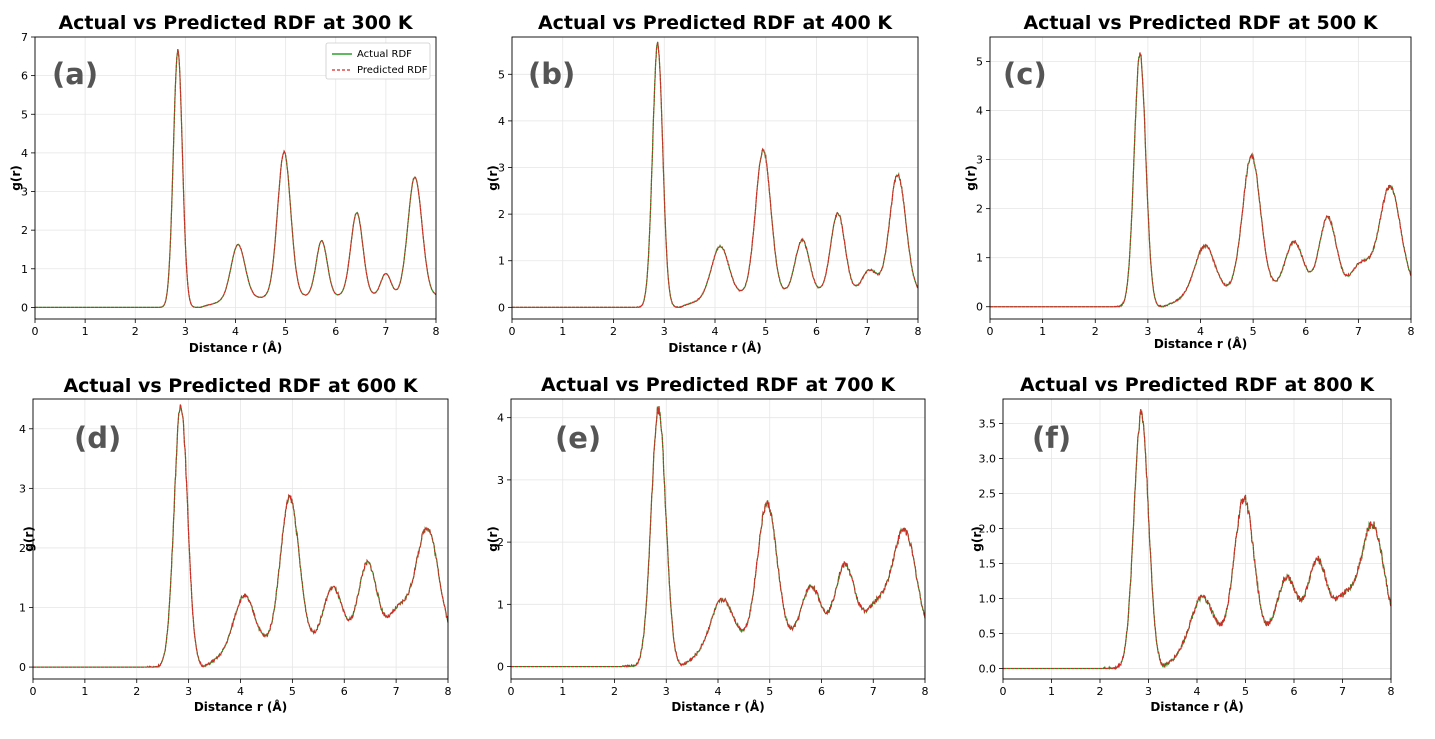 The image size is (1435, 739). Describe the element at coordinates (988, 564) in the screenshot. I see `y-tick-label: 1.5` at that location.